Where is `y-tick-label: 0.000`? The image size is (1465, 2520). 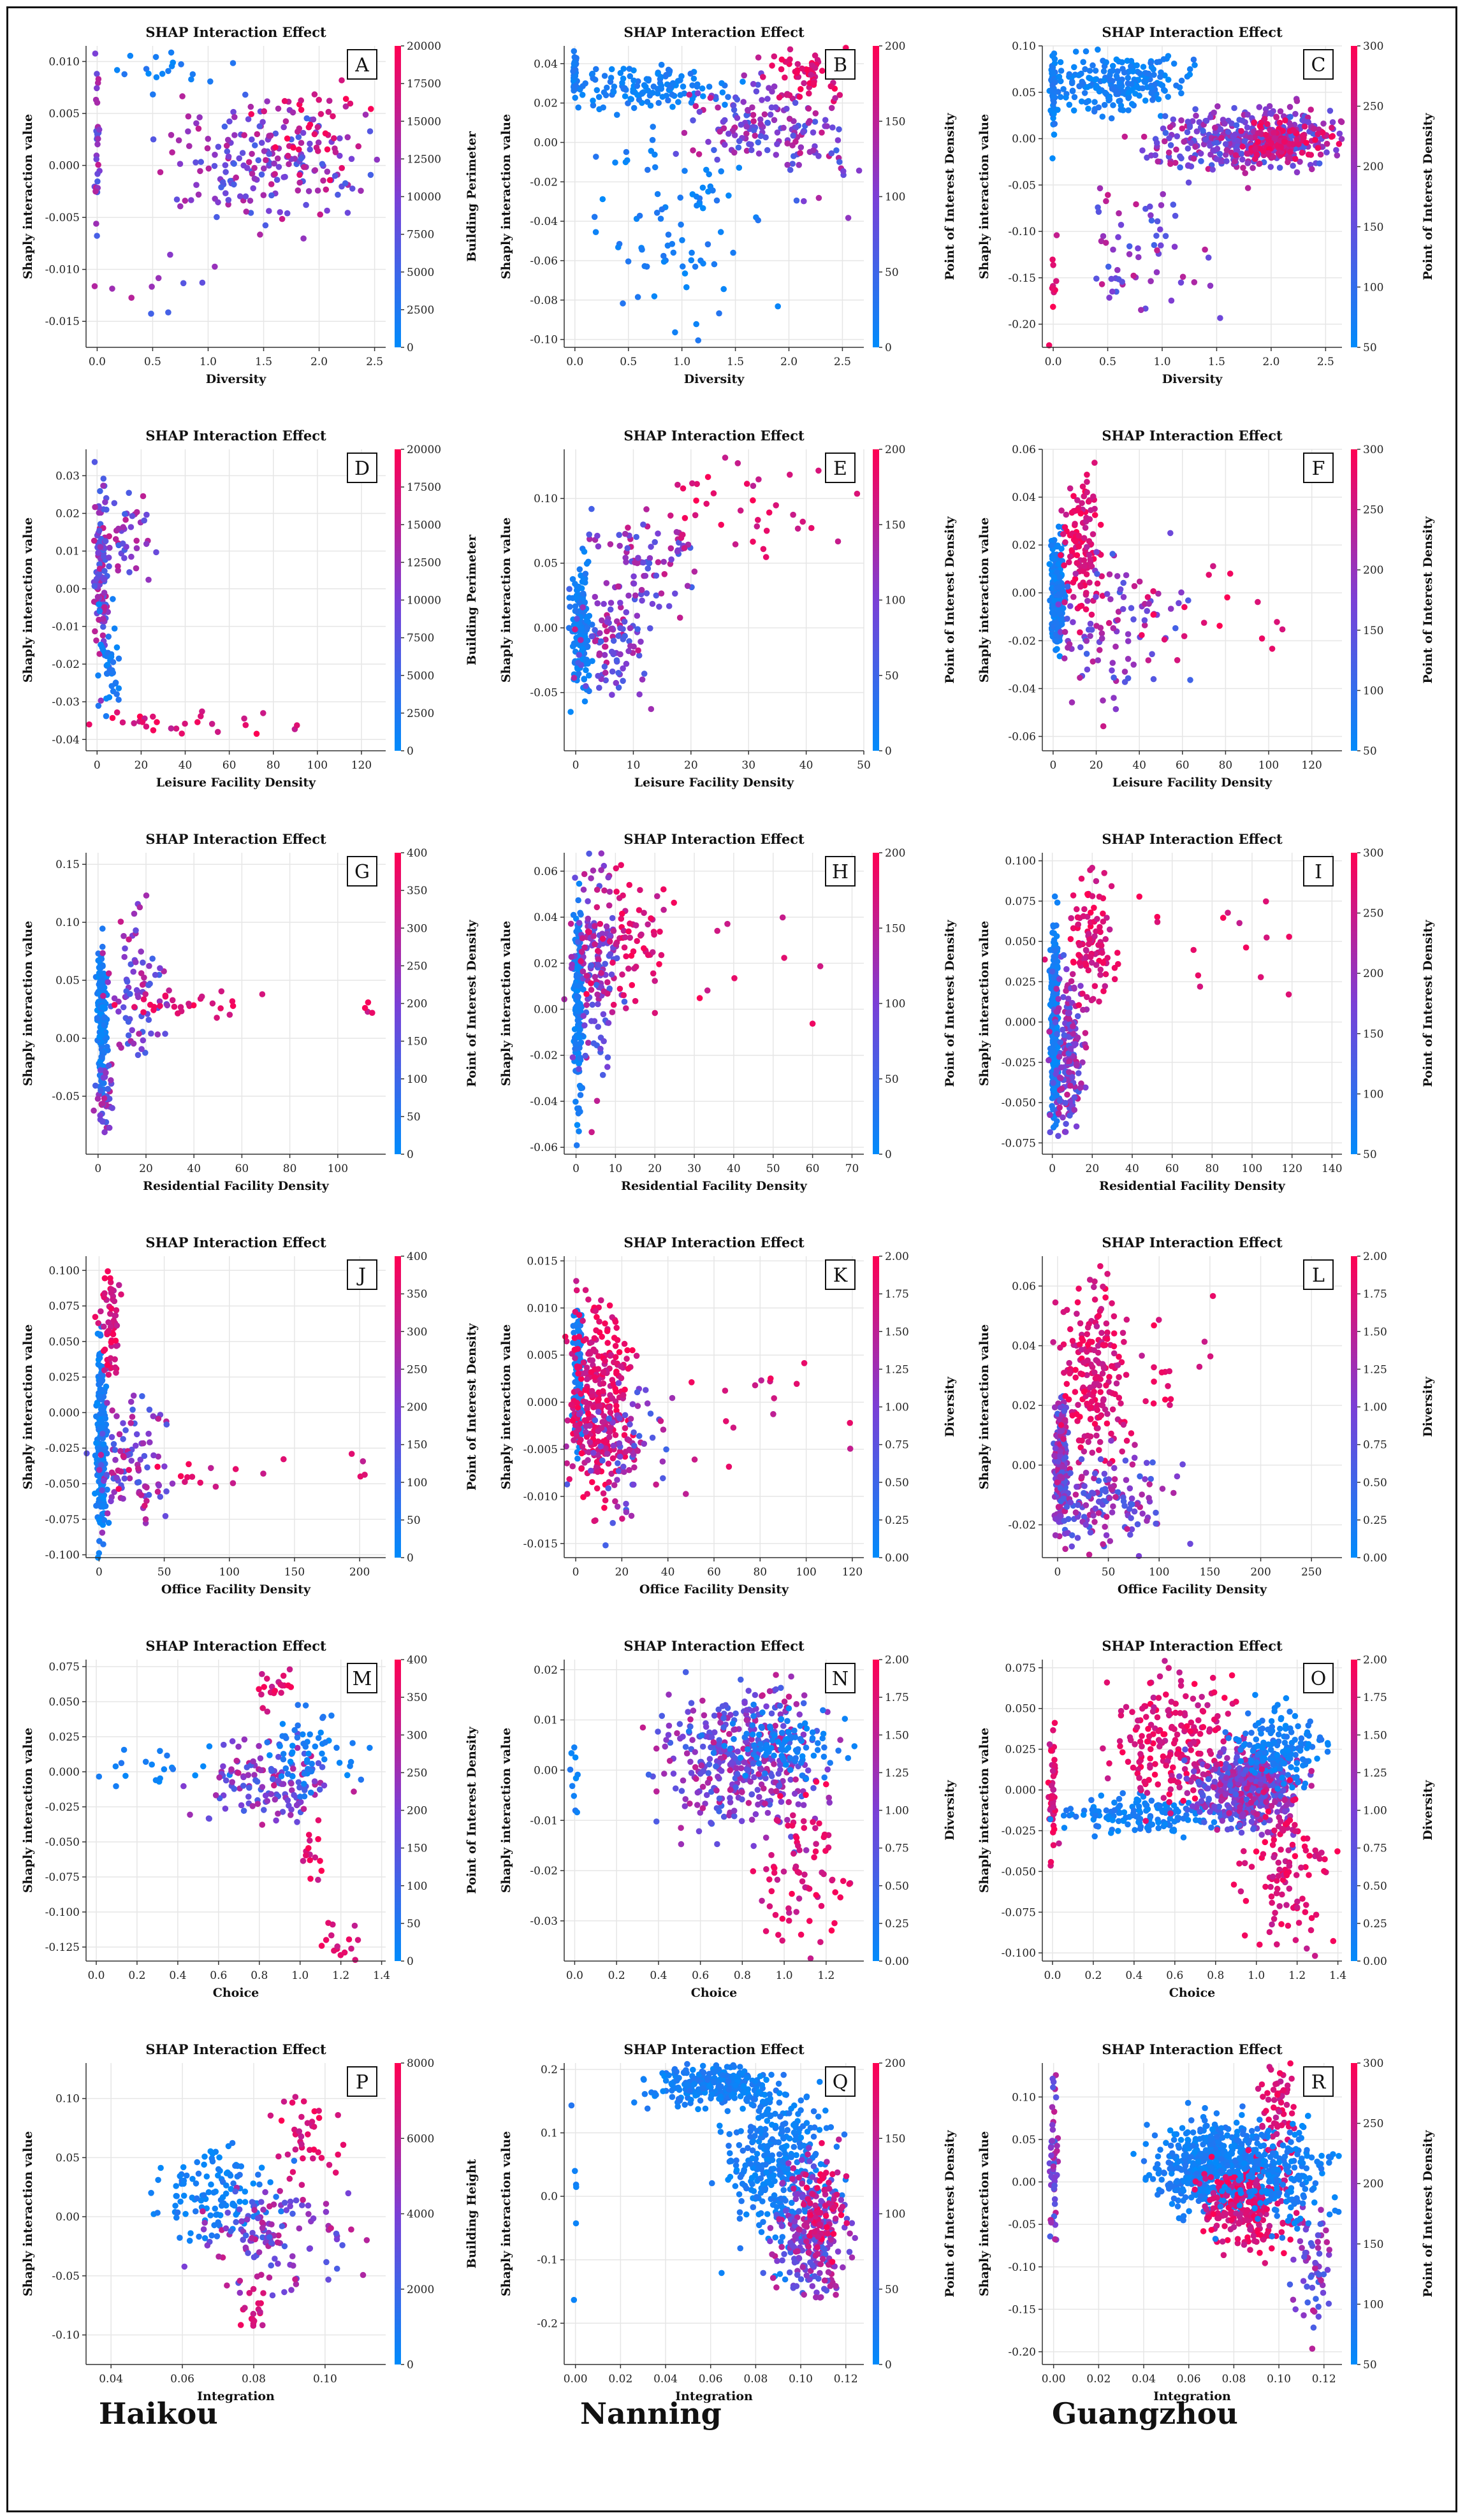 y-tick-label: 0.000 is located at coordinates (64, 166).